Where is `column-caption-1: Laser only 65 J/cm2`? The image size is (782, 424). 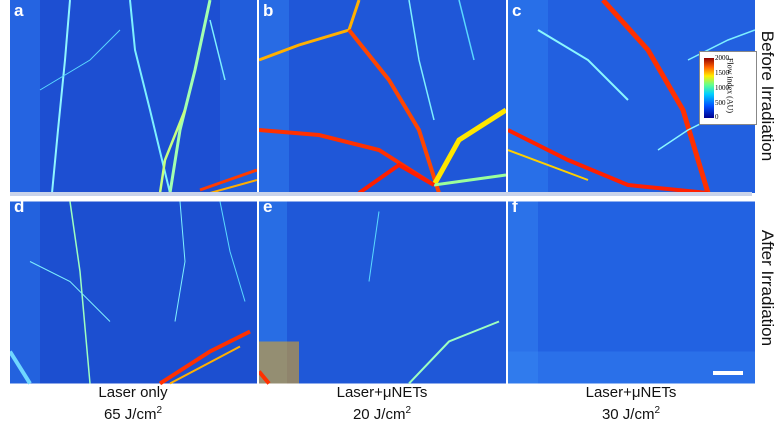 column-caption-1: Laser only 65 J/cm2 is located at coordinates (133, 404).